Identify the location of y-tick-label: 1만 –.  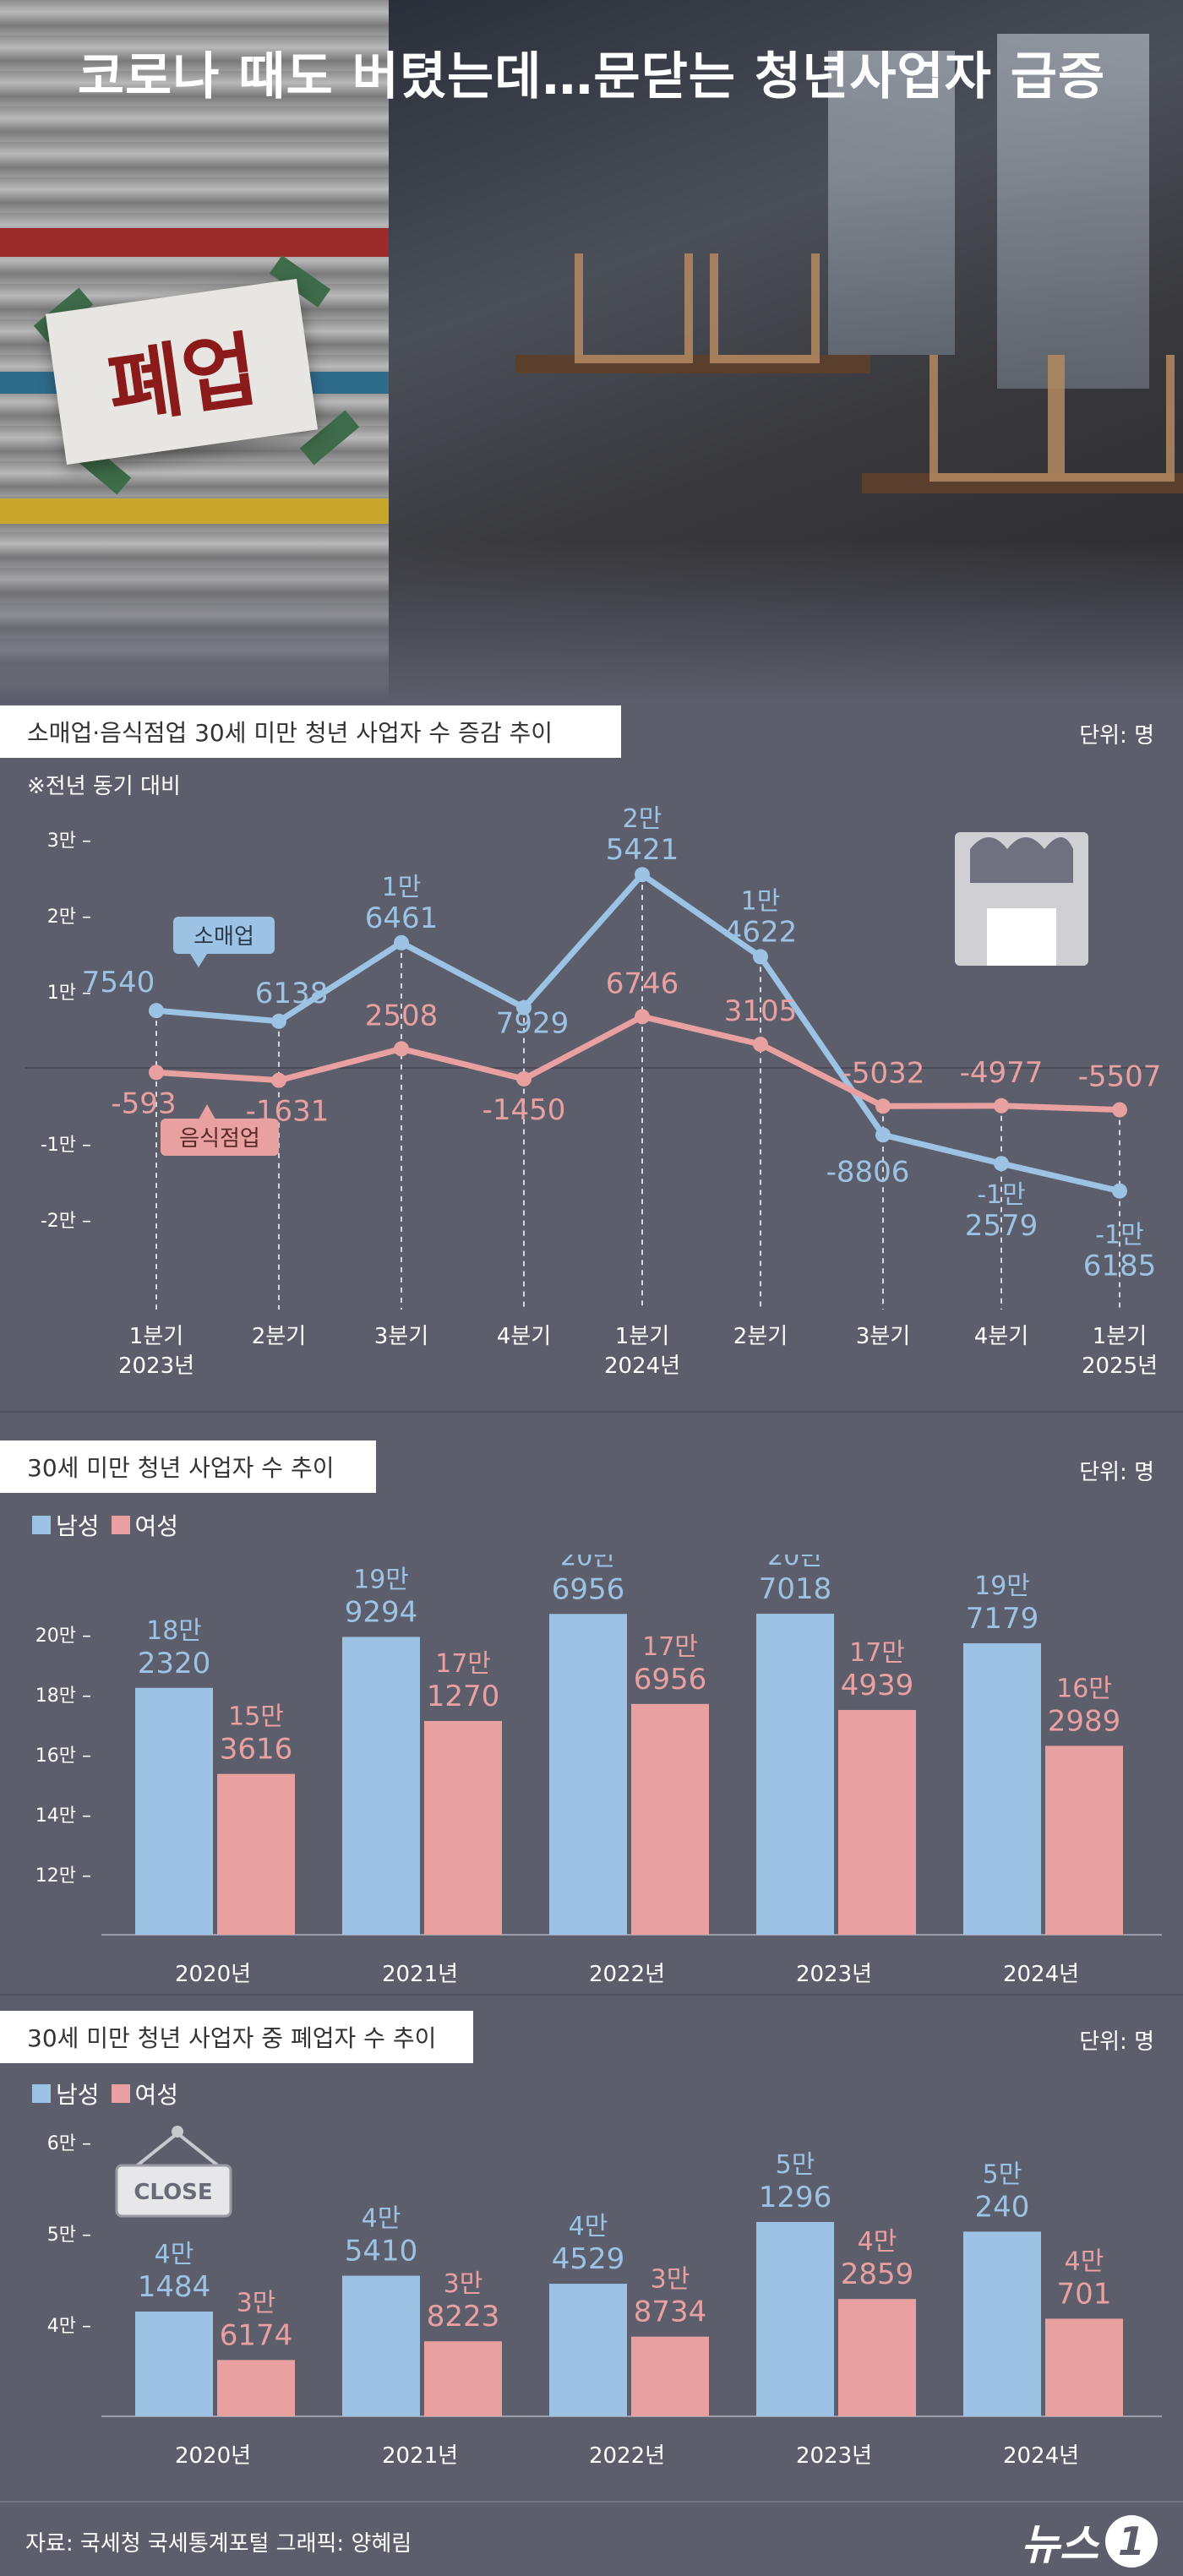
(69, 994).